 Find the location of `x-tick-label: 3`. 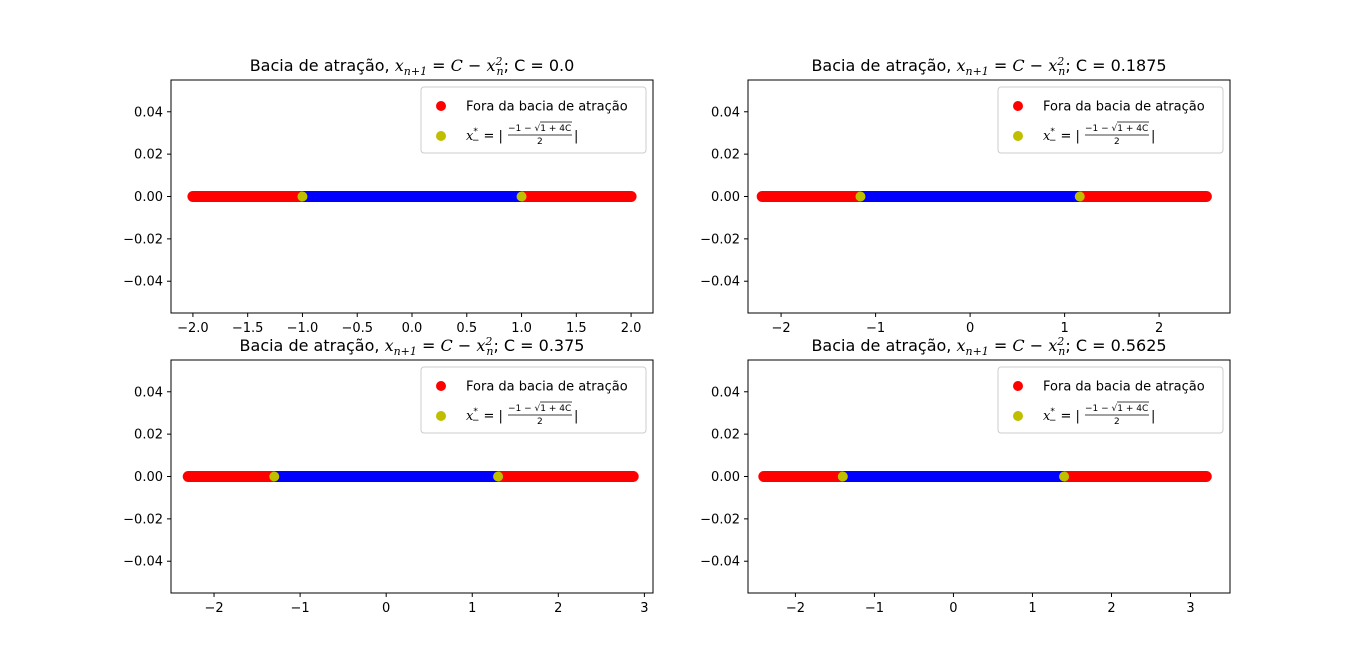

x-tick-label: 3 is located at coordinates (644, 608).